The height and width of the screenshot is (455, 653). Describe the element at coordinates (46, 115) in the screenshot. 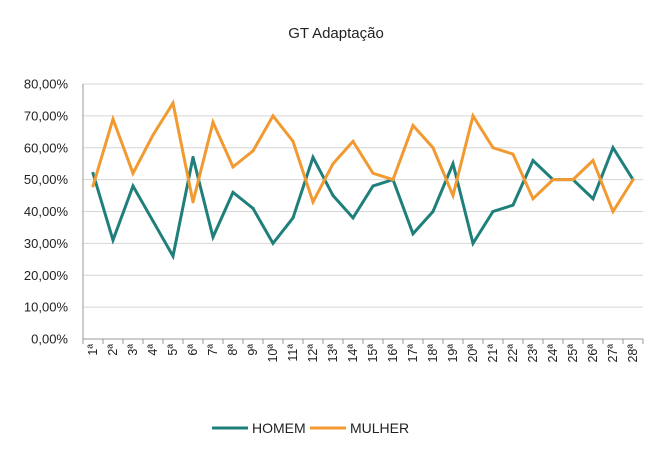

I see `y-tick-label: 70,00%` at that location.